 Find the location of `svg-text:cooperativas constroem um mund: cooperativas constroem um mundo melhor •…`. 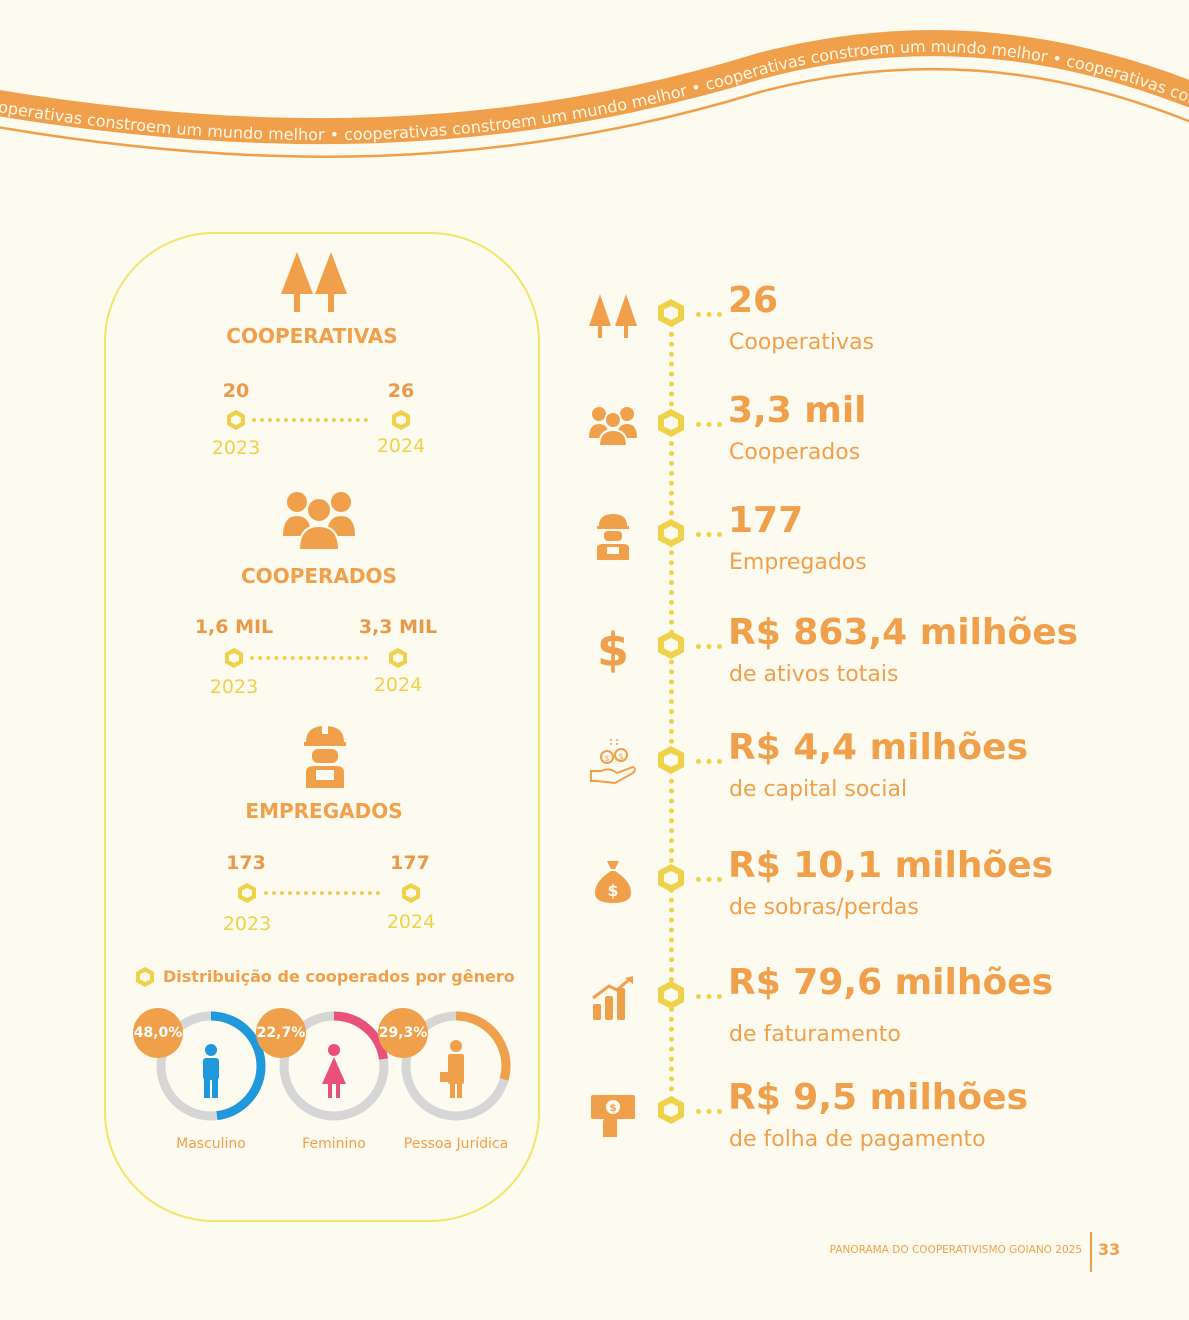

svg-text:cooperativas constroem um mund: cooperativas constroem um mundo melhor •… is located at coordinates (594, 72).